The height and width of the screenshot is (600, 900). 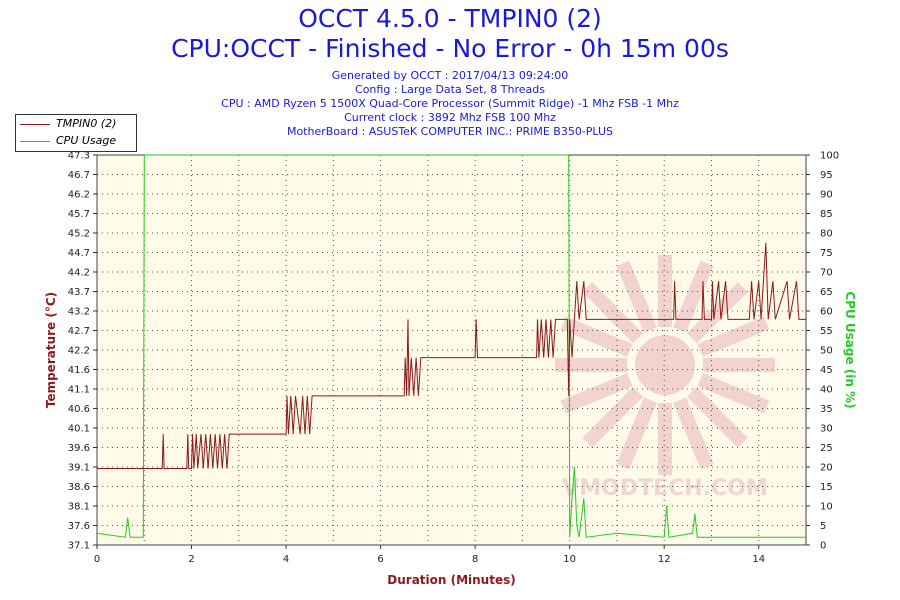 I want to click on info-config: Config : Large Data Set, 8 Threads, so click(x=450, y=89).